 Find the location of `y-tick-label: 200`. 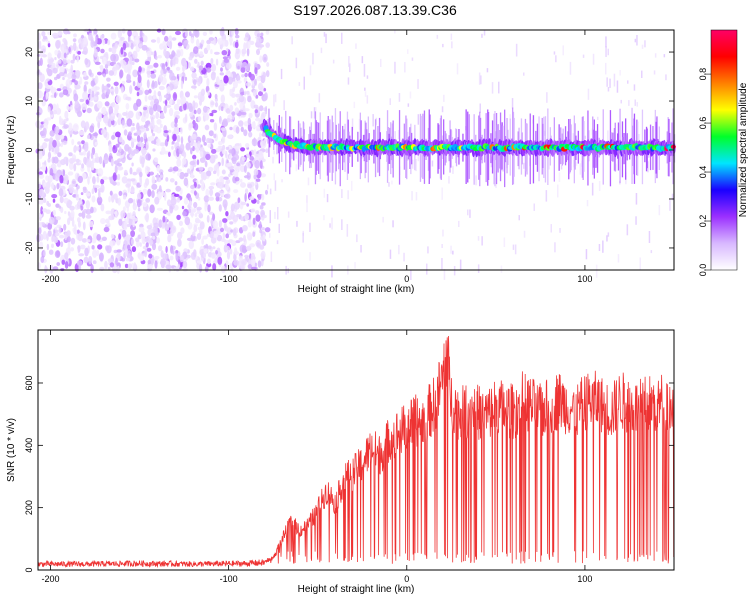

y-tick-label: 200 is located at coordinates (29, 507).